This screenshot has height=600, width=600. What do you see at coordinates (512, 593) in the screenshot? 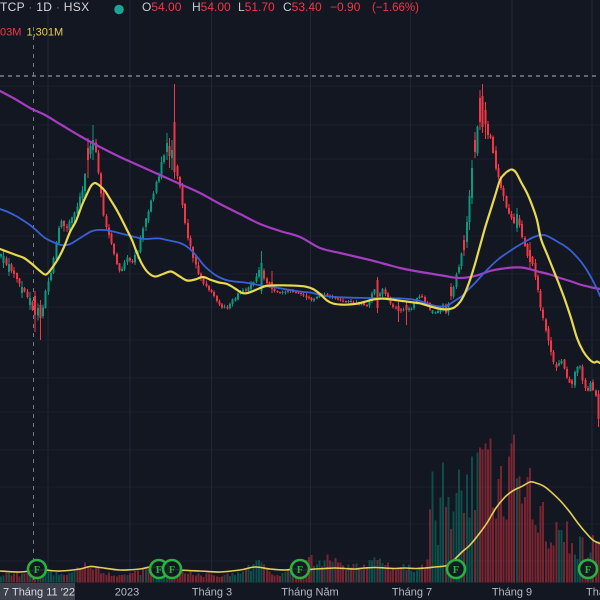
I see `svg-text: Tháng 9` at bounding box center [512, 593].